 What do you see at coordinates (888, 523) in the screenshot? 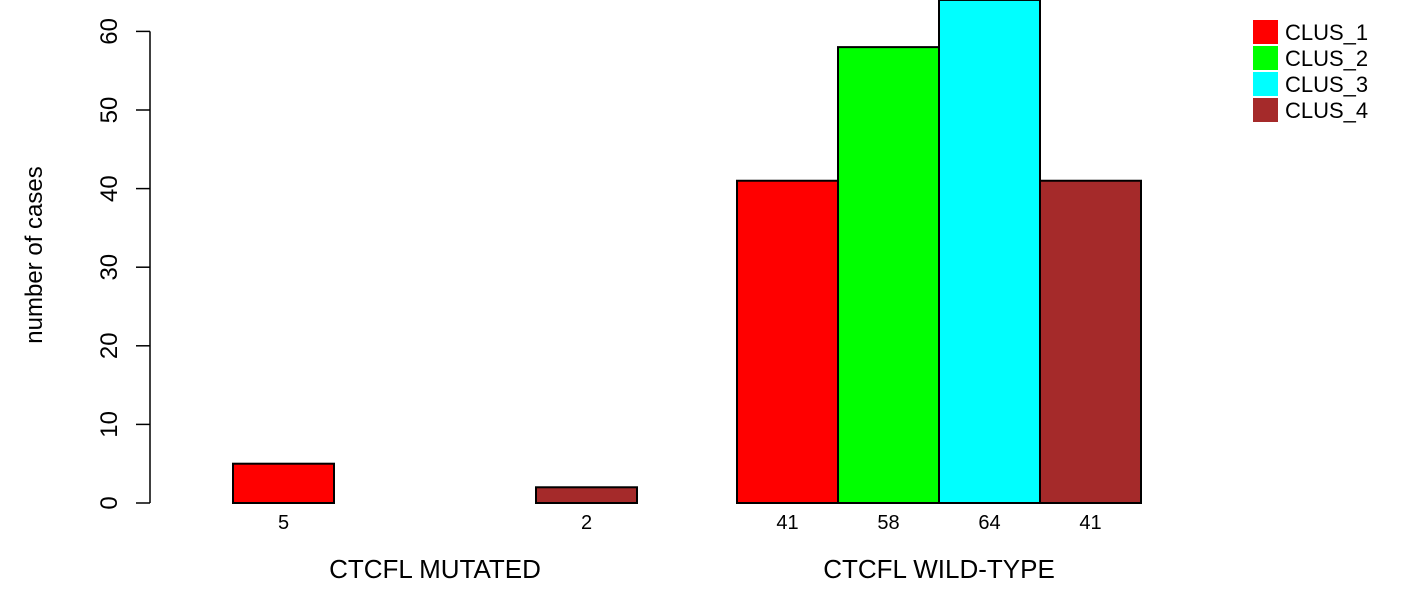
I see `bar-value-label: 58` at bounding box center [888, 523].